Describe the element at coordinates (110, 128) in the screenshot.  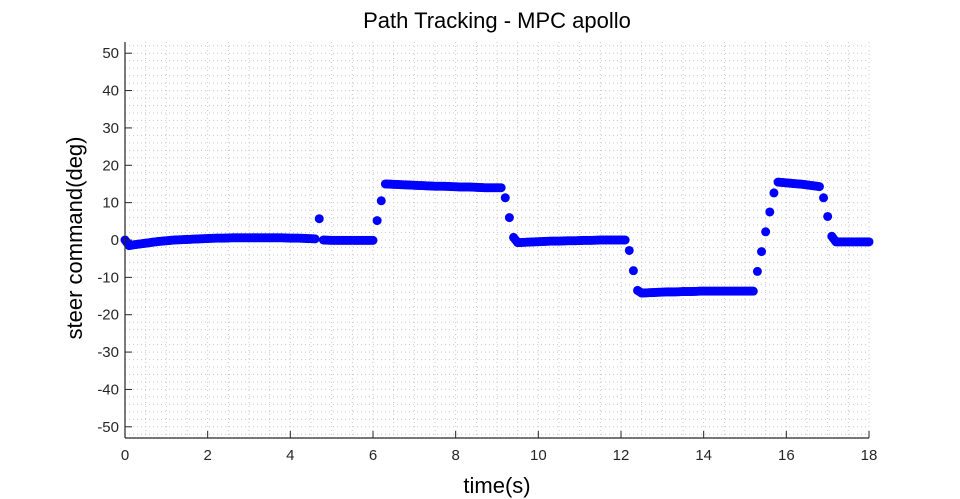
I see `y-tick-label: 30` at that location.